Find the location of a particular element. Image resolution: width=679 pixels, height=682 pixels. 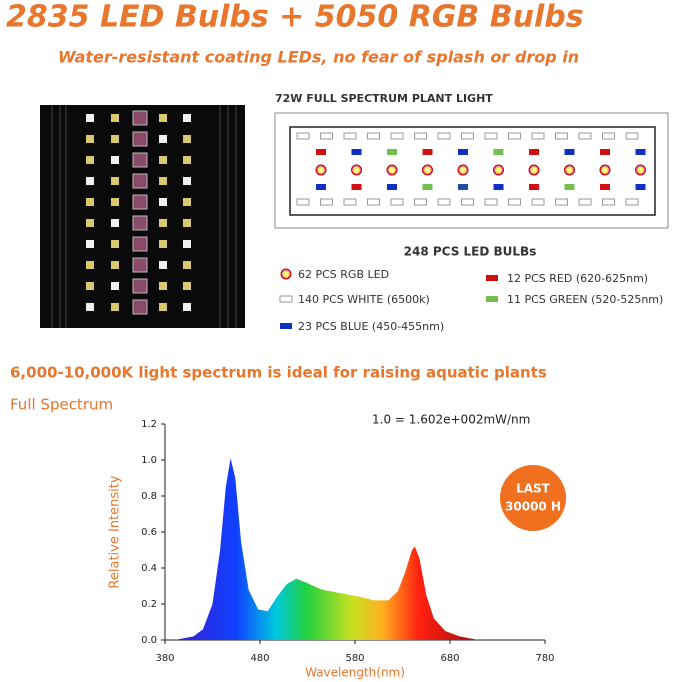

badge is located at coordinates (533, 498).